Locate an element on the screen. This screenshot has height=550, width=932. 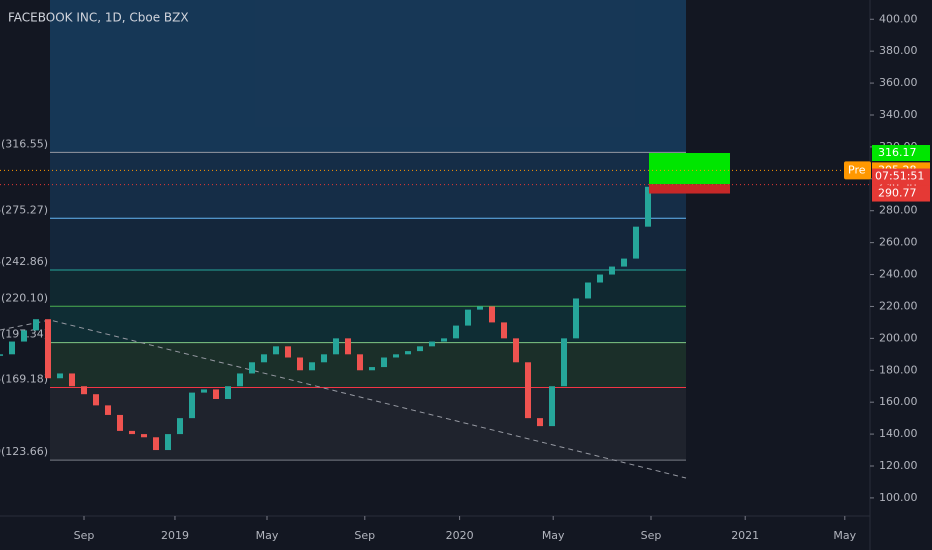
y-tick-label: 280.00 is located at coordinates (898, 210).